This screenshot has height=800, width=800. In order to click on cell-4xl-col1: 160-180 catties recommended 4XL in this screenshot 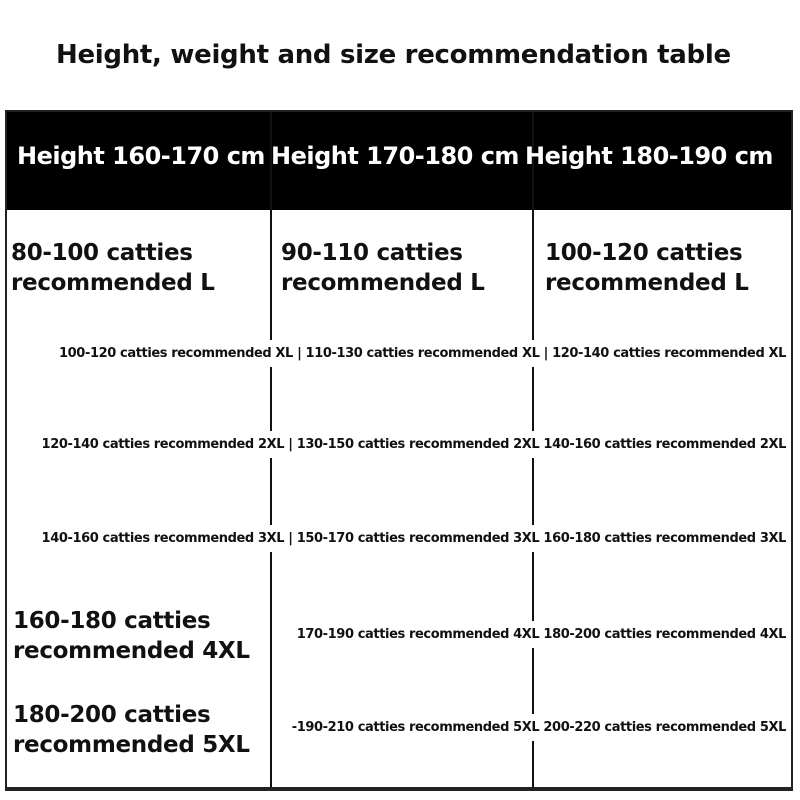, I will do `click(138, 636)`.